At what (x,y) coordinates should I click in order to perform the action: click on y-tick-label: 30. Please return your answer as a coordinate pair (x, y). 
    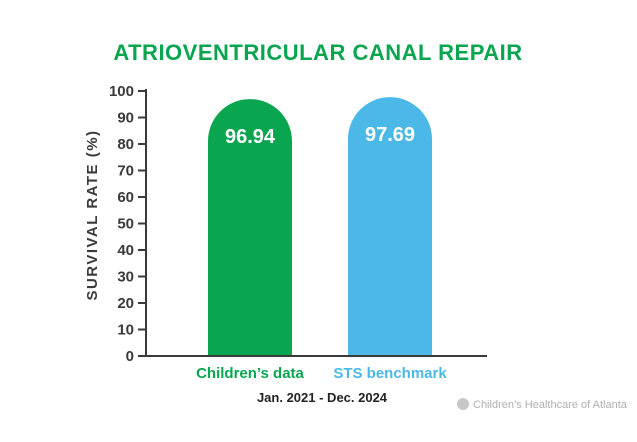
    Looking at the image, I should click on (125, 277).